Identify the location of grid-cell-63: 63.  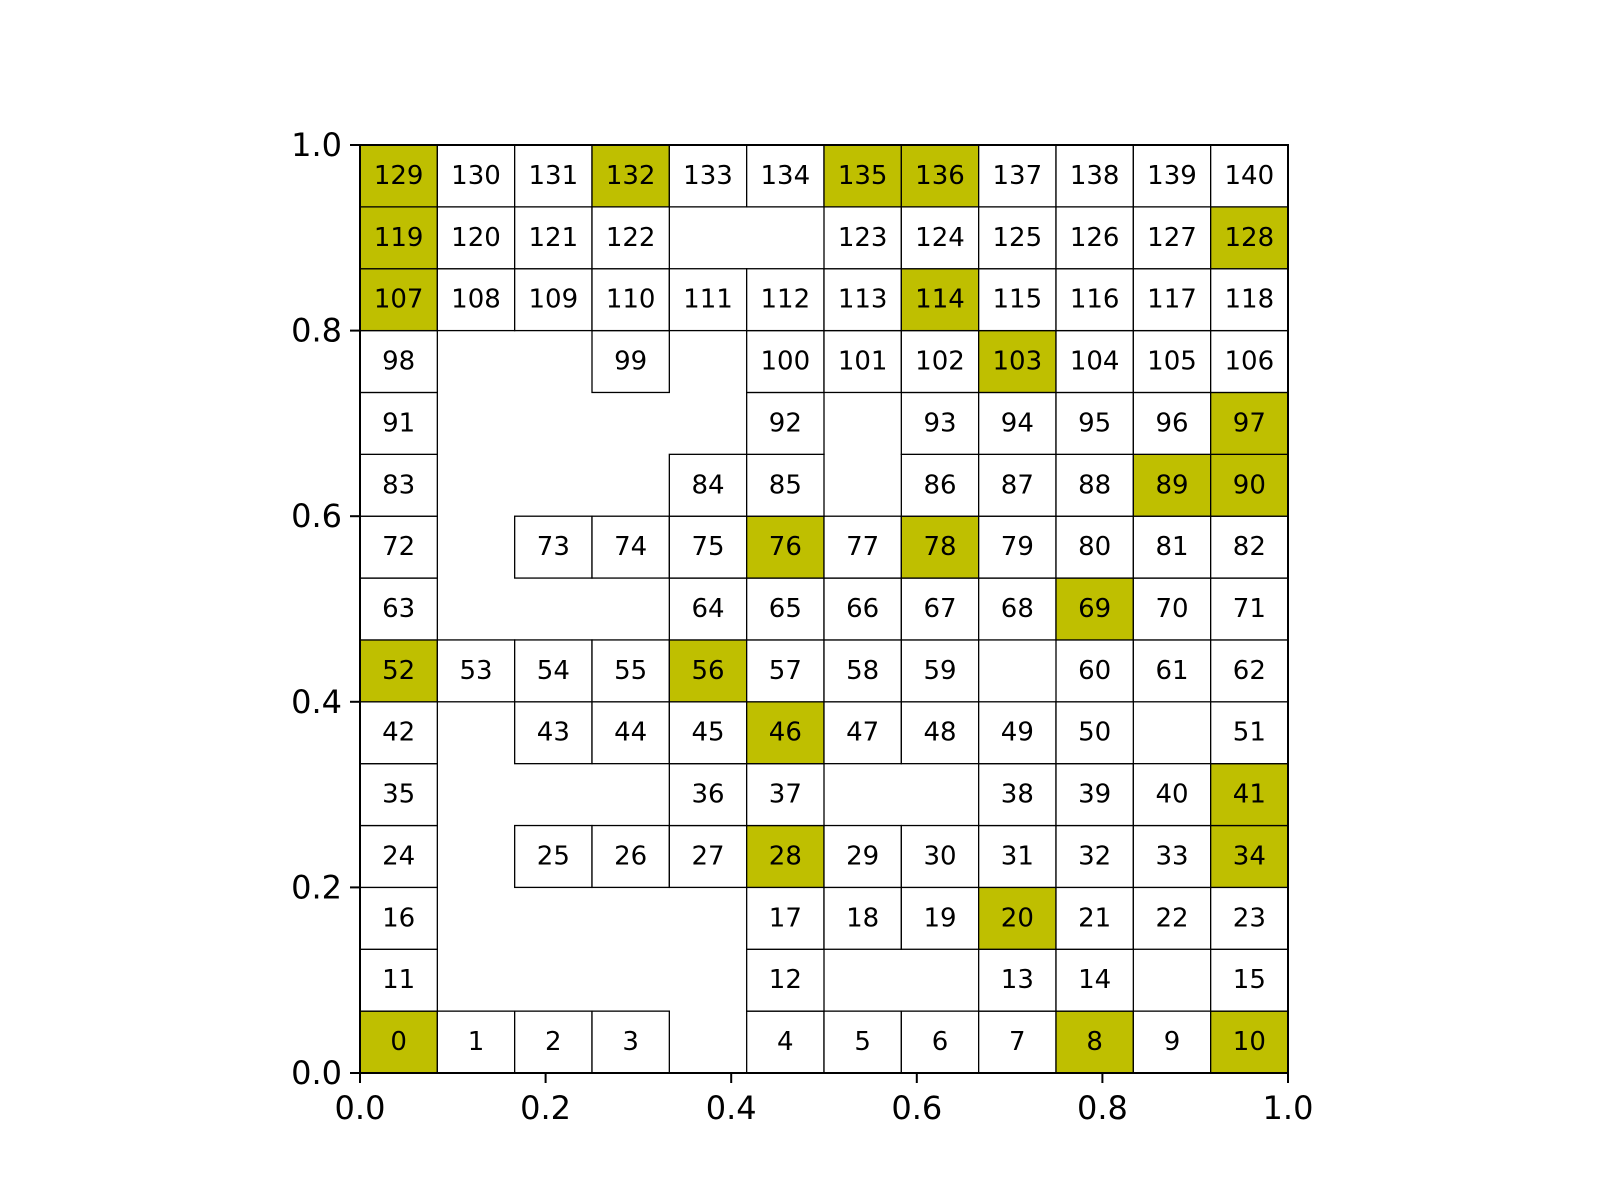
(398, 609).